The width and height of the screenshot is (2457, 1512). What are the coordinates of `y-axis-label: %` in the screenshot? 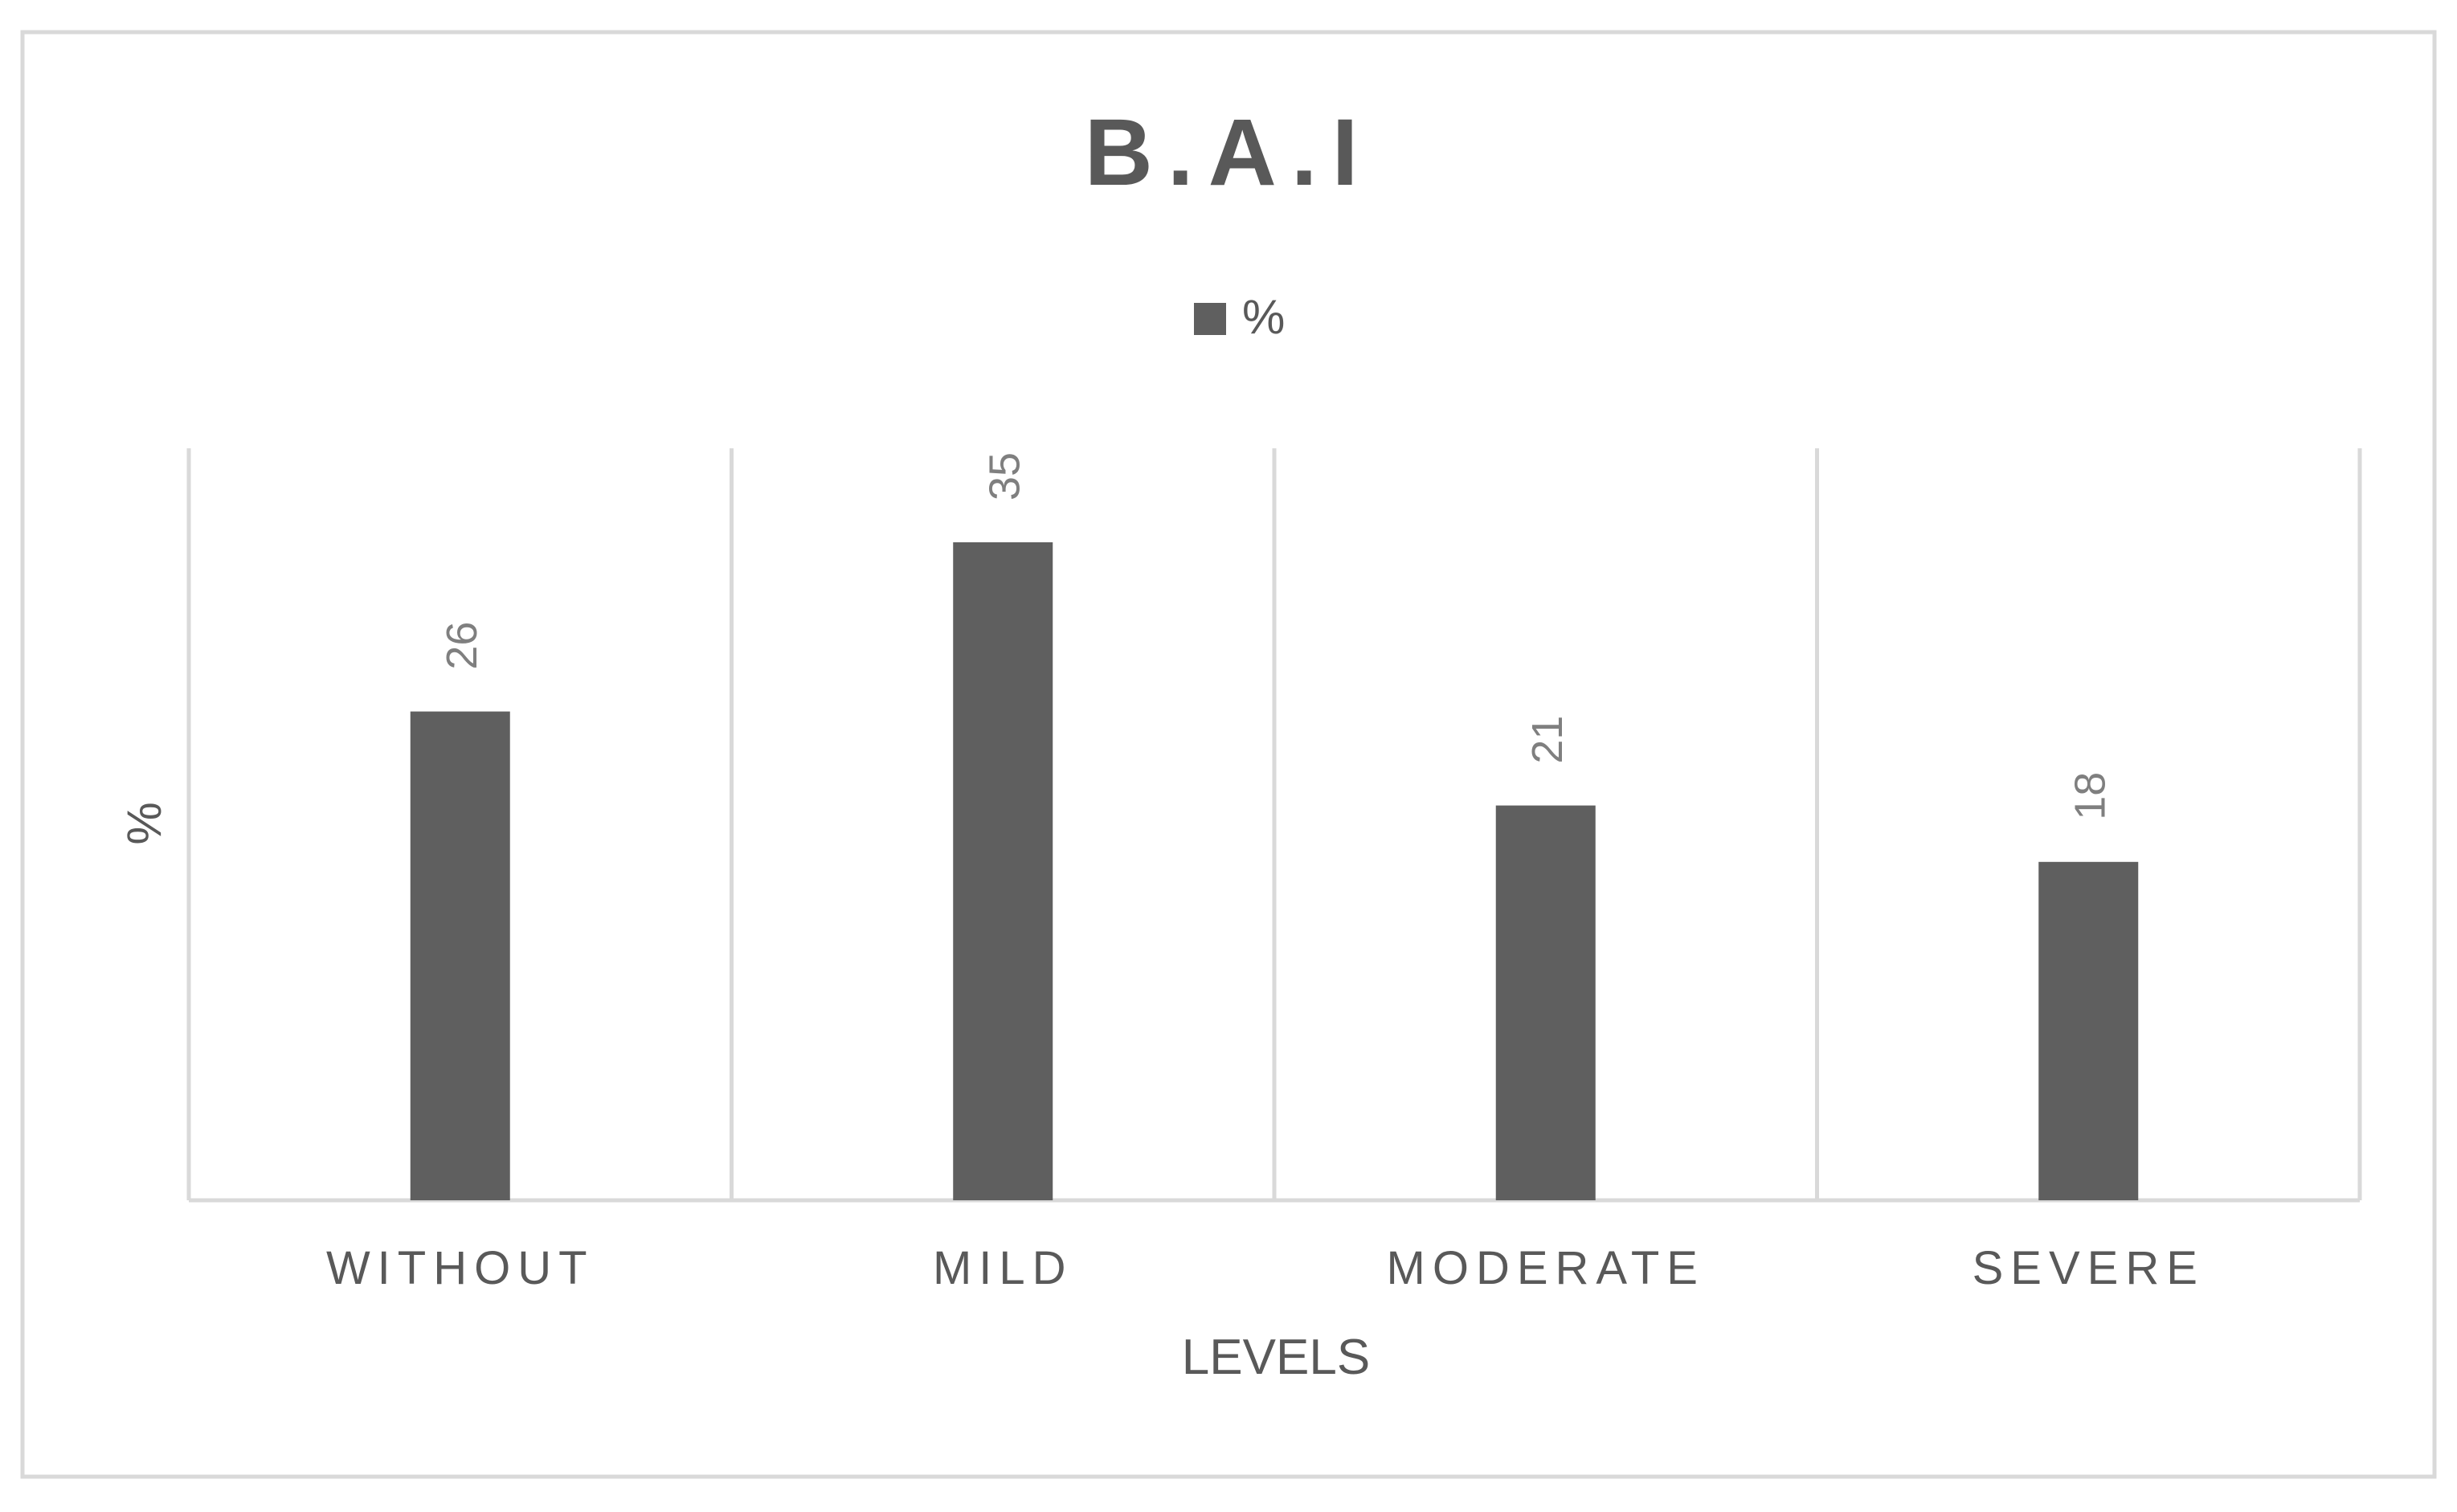 It's located at (144, 823).